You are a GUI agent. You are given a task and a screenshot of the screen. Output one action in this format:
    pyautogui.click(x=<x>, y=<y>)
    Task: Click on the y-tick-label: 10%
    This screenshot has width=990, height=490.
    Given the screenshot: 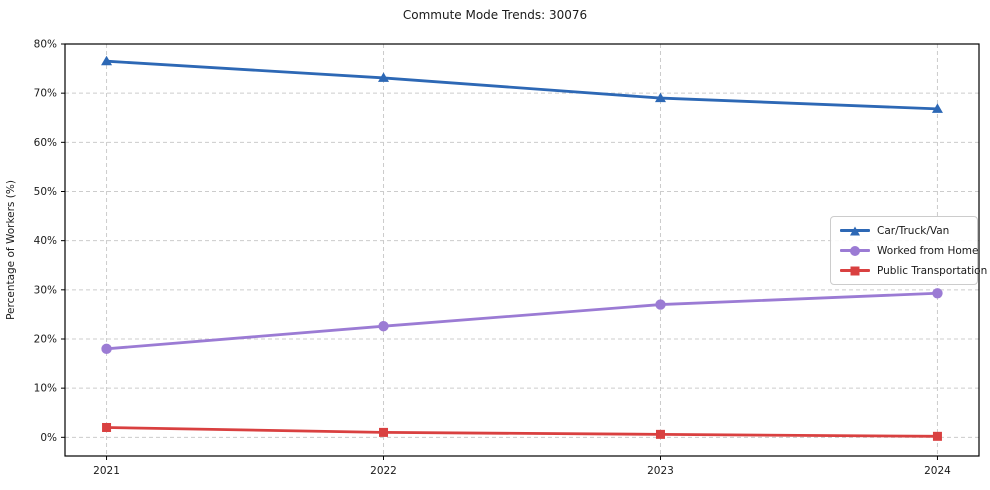 What is the action you would take?
    pyautogui.click(x=45, y=389)
    